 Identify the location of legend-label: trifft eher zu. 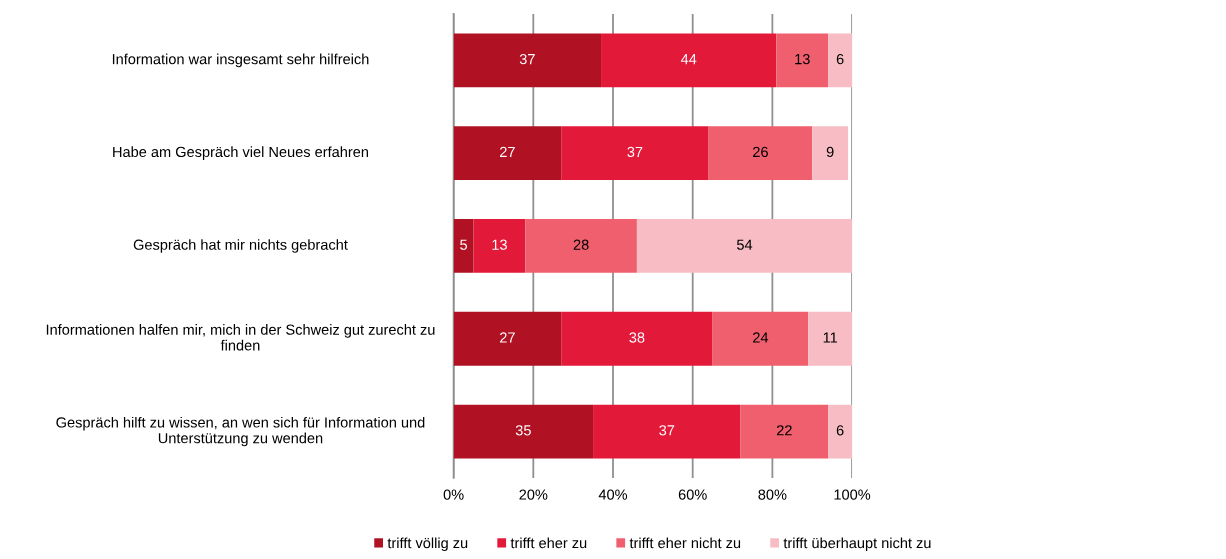
(548, 543).